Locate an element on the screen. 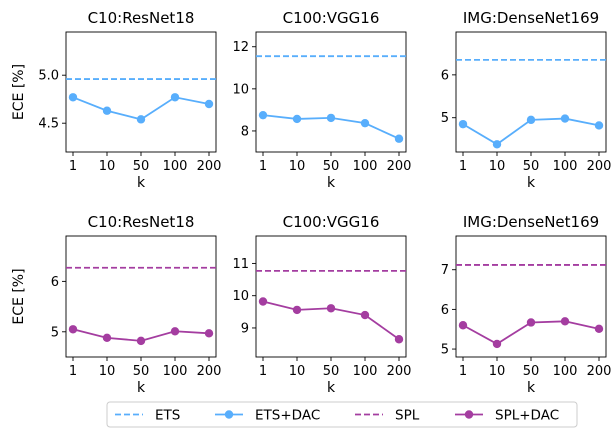 Image resolution: width=613 pixels, height=429 pixels. chart-panel-5: C100:VGG16 1 10 50 100 200 k 9 10 11 is located at coordinates (321, 304).